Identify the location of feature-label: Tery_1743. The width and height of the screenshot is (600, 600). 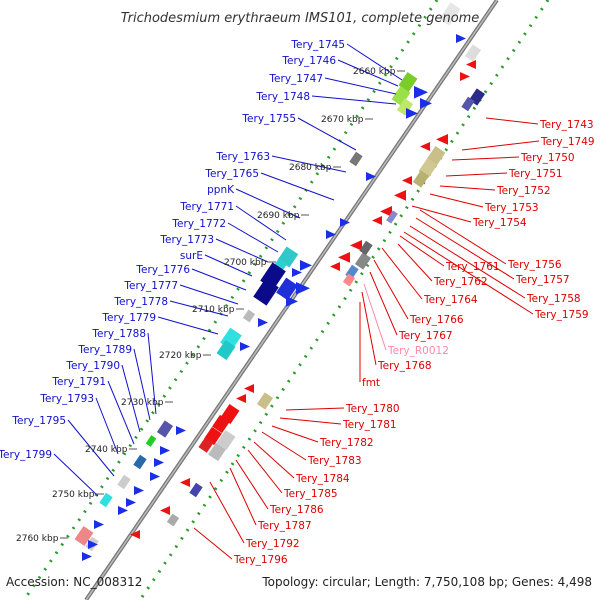
(566, 125).